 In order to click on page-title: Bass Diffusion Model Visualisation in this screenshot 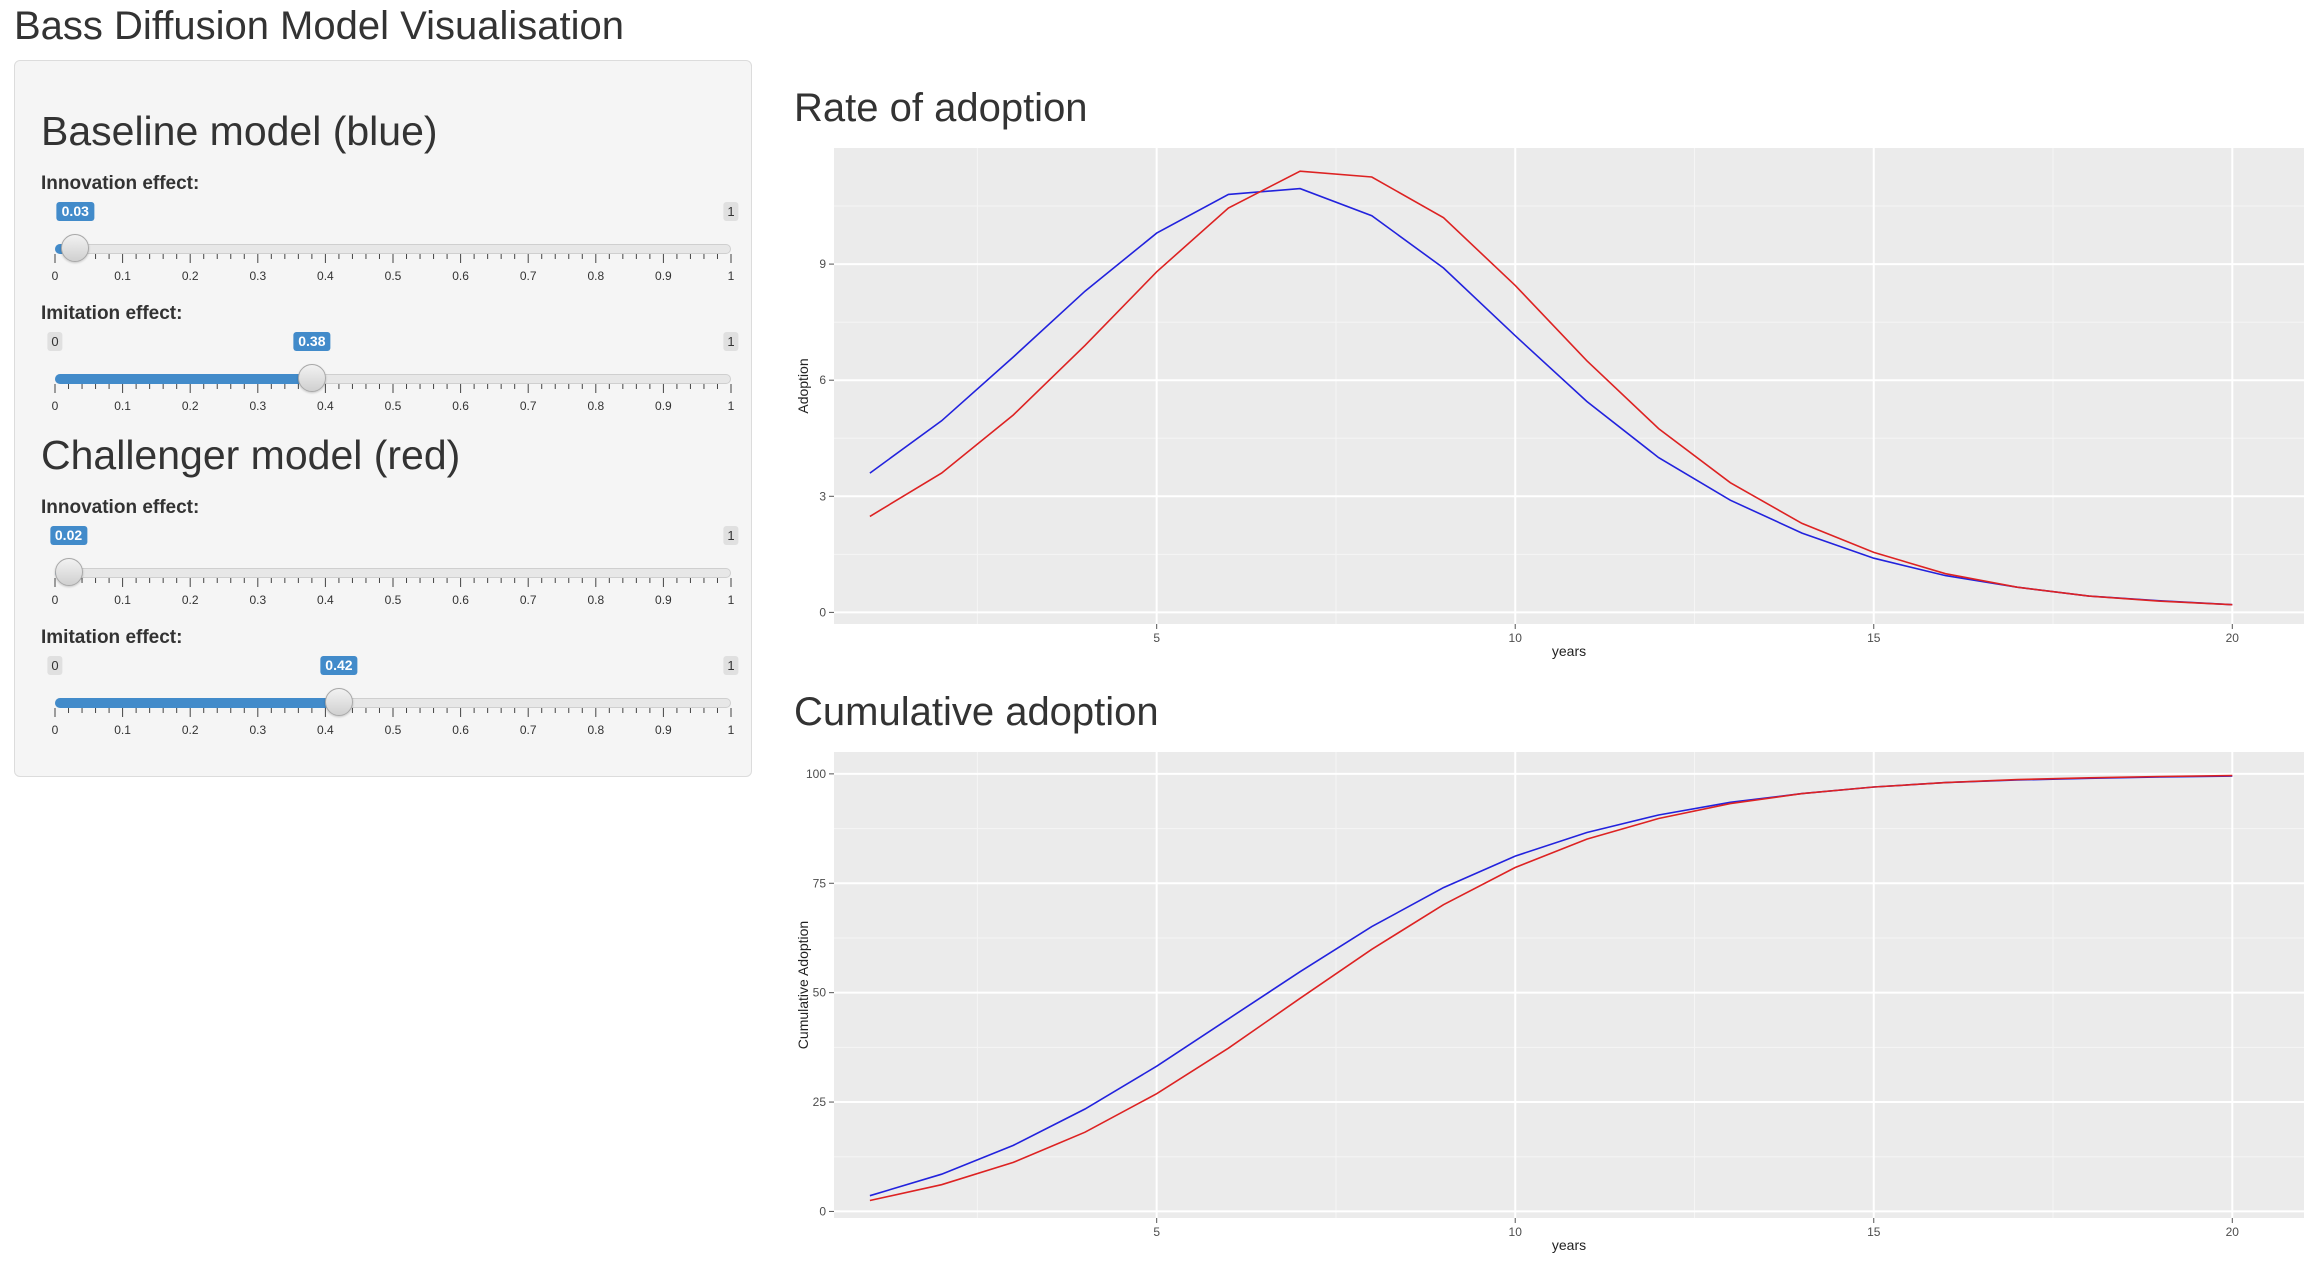, I will do `click(319, 26)`.